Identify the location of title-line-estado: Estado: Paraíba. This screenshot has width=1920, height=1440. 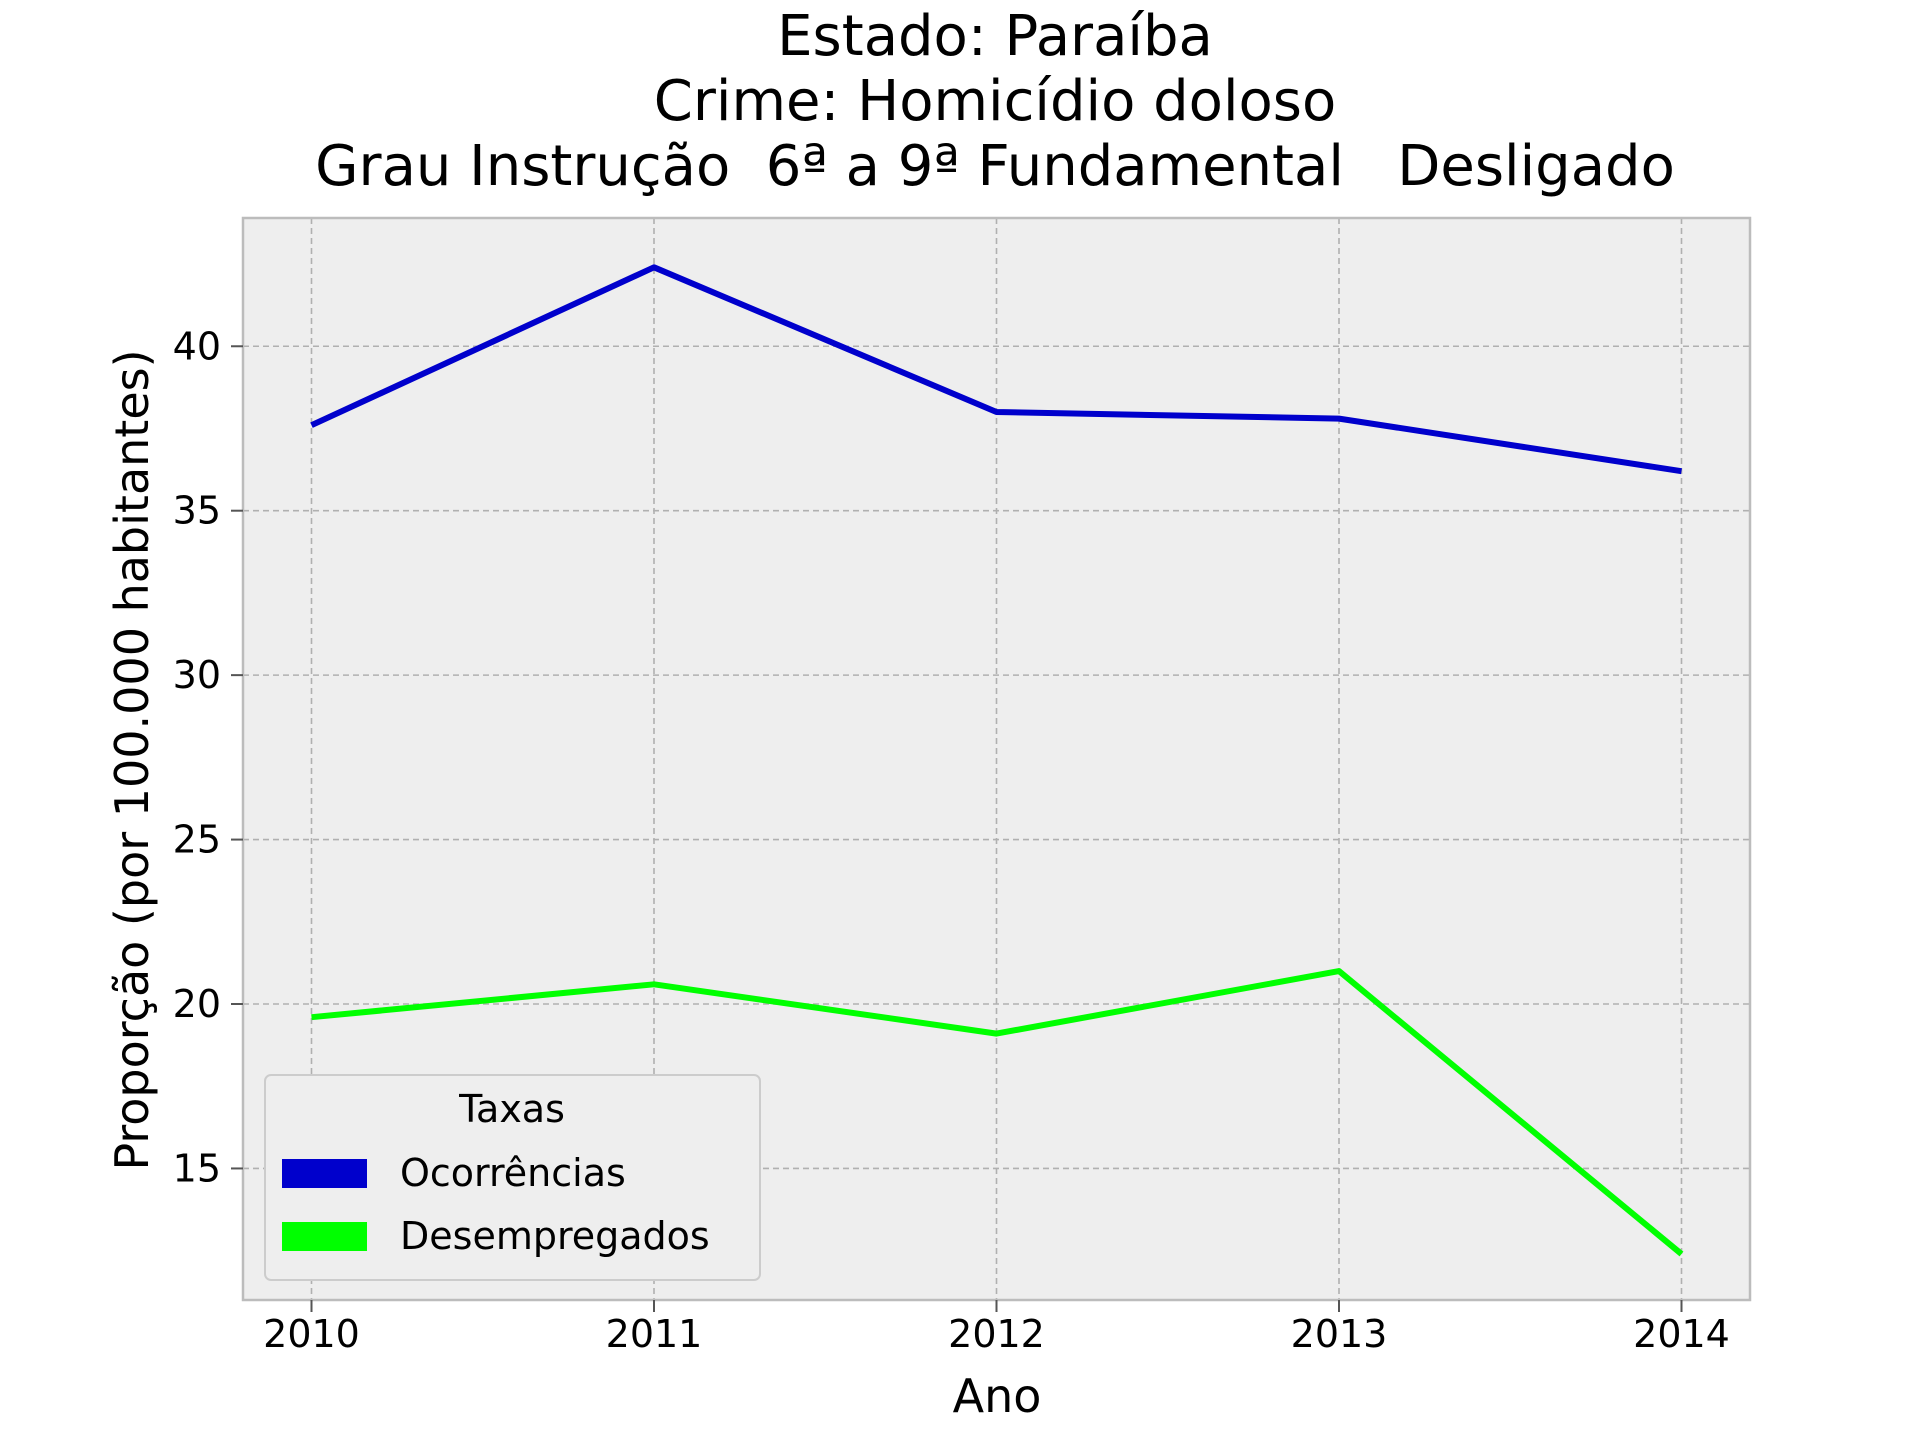
(995, 36).